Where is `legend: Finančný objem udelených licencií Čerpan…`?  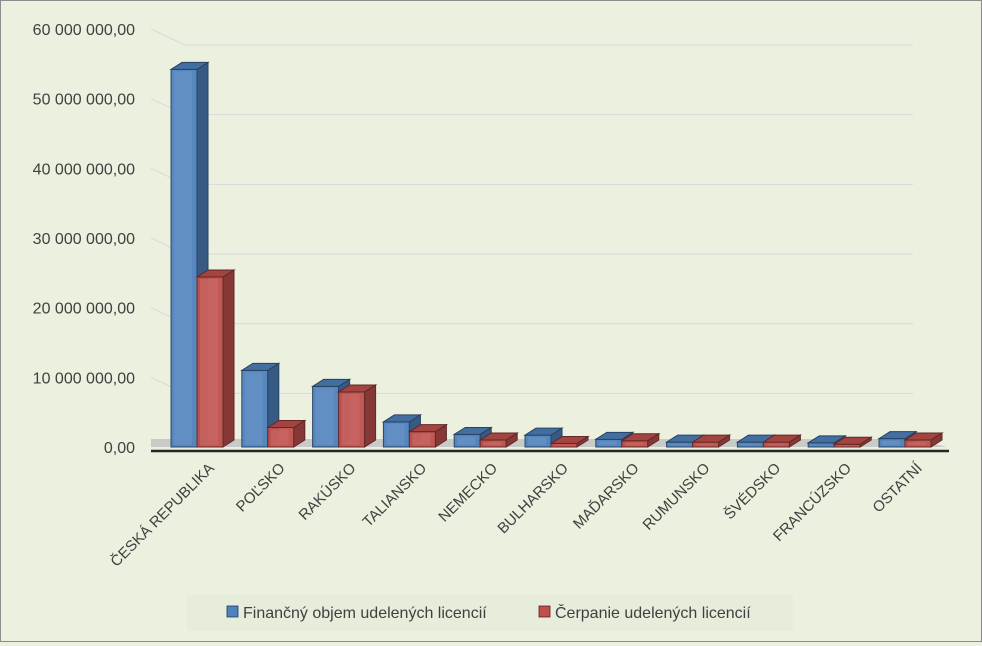
legend: Finančný objem udelených licencií Čerpan… is located at coordinates (490, 613).